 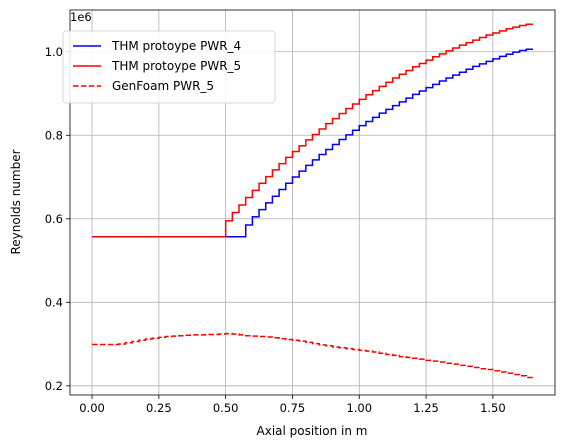 What do you see at coordinates (159, 408) in the screenshot?
I see `x-tick-label: 0.25` at bounding box center [159, 408].